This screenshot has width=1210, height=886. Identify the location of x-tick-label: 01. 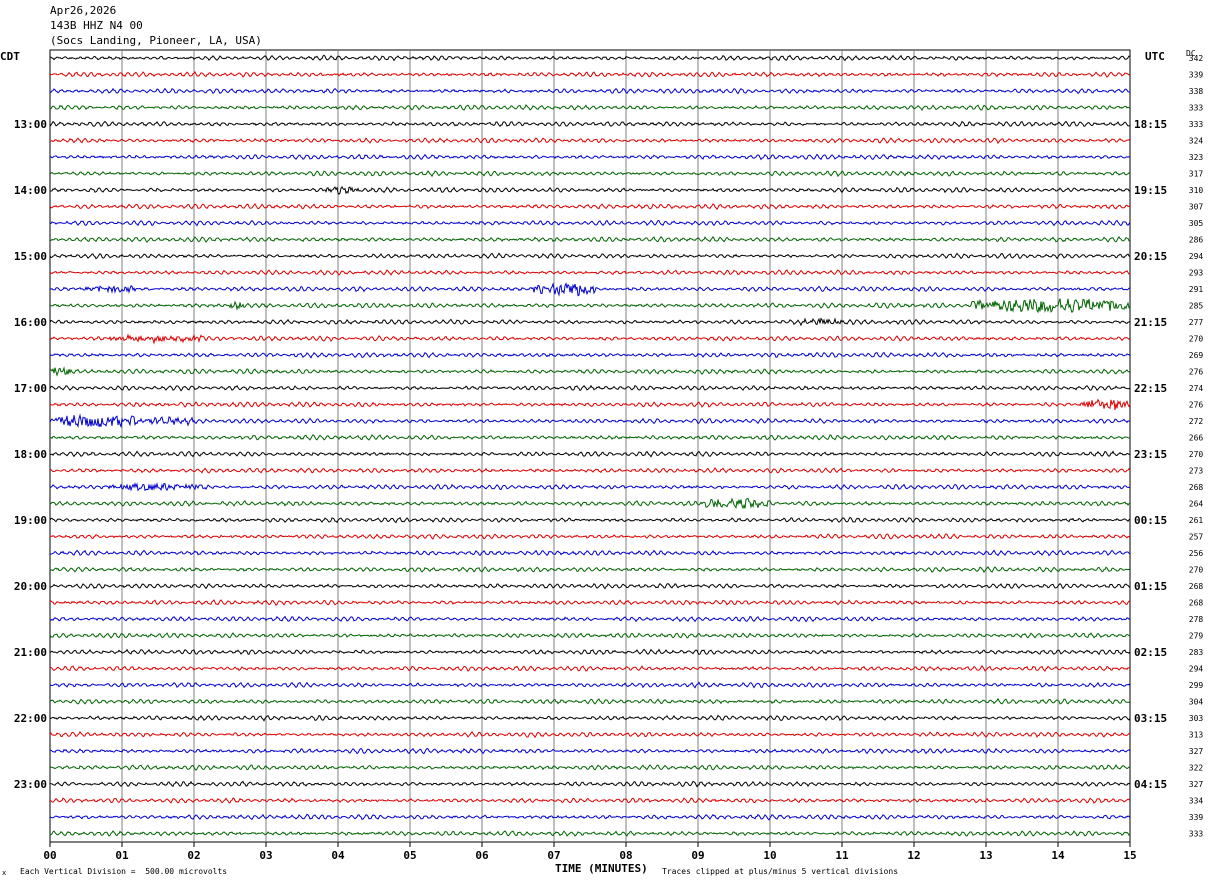
(122, 855).